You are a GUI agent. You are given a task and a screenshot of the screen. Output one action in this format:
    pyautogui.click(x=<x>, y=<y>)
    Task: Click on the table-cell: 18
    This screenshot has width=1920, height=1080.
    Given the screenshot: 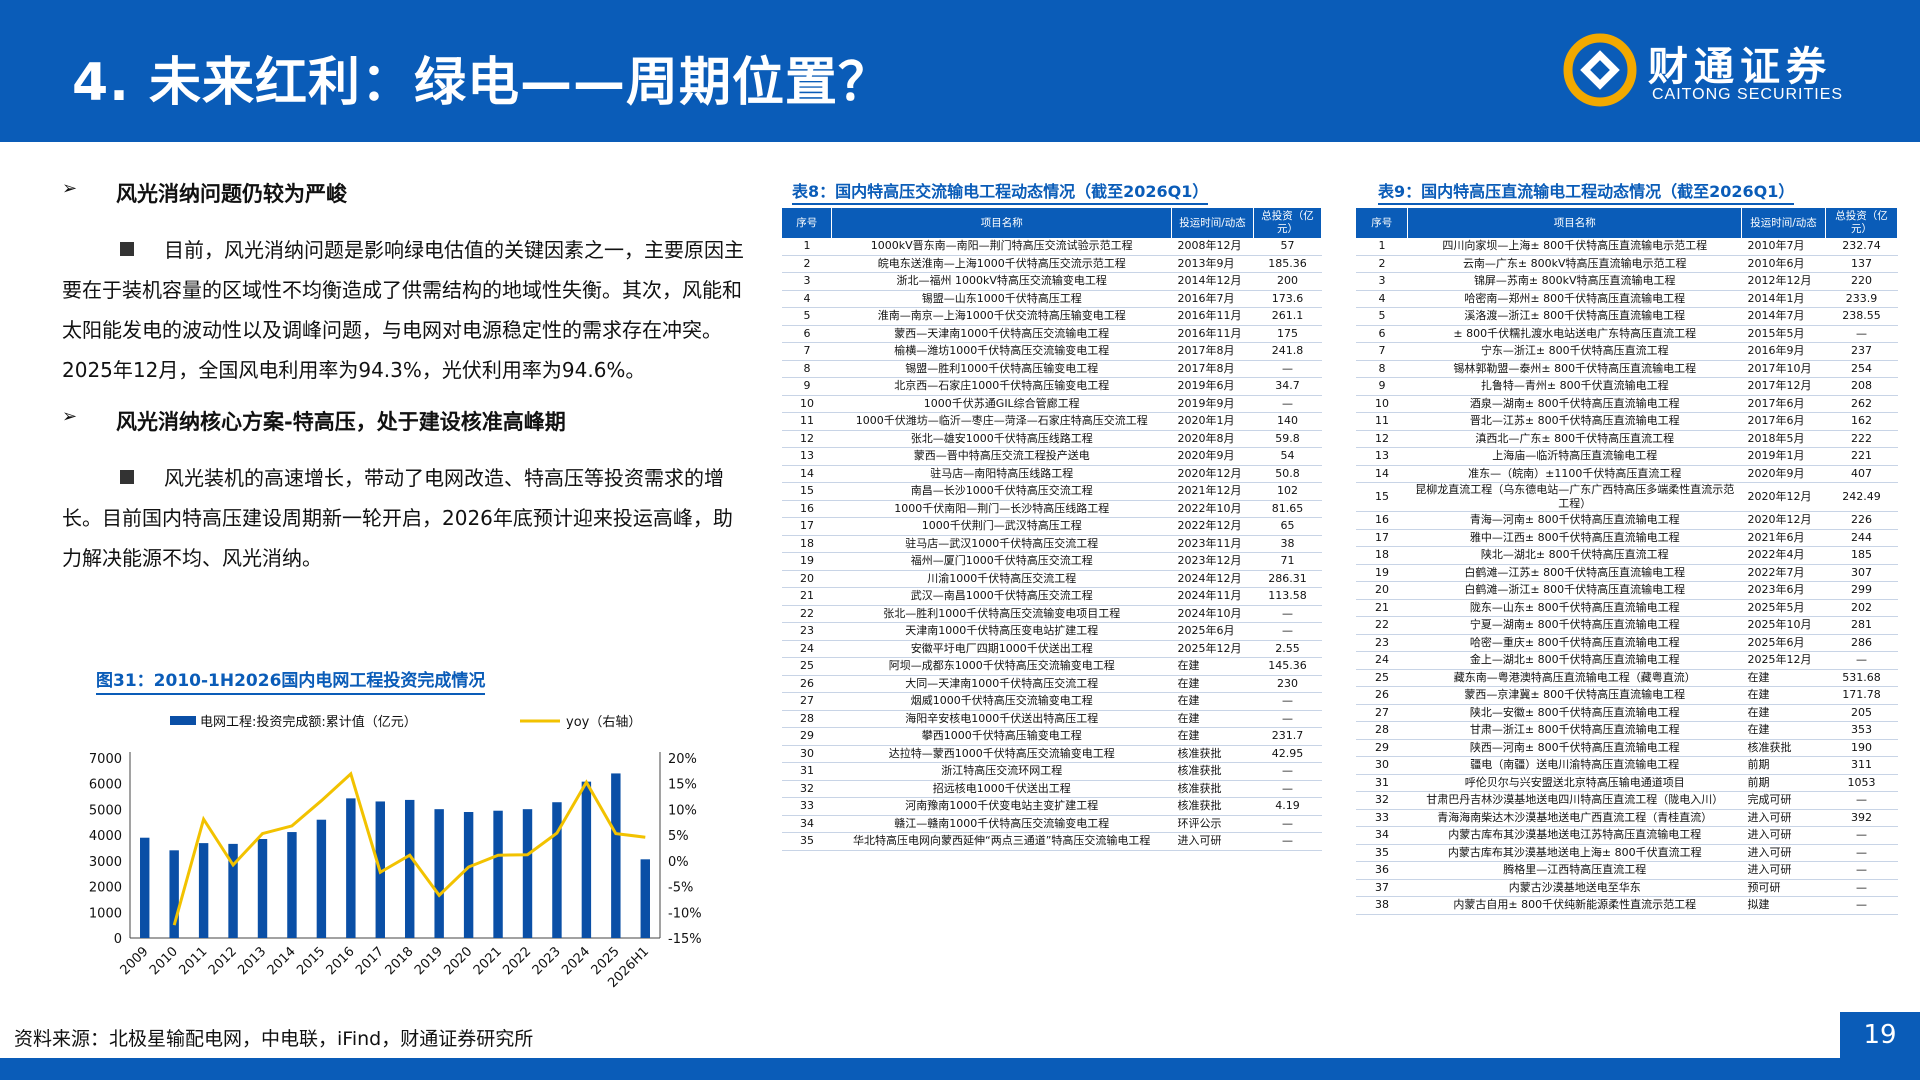 What is the action you would take?
    pyautogui.click(x=807, y=544)
    